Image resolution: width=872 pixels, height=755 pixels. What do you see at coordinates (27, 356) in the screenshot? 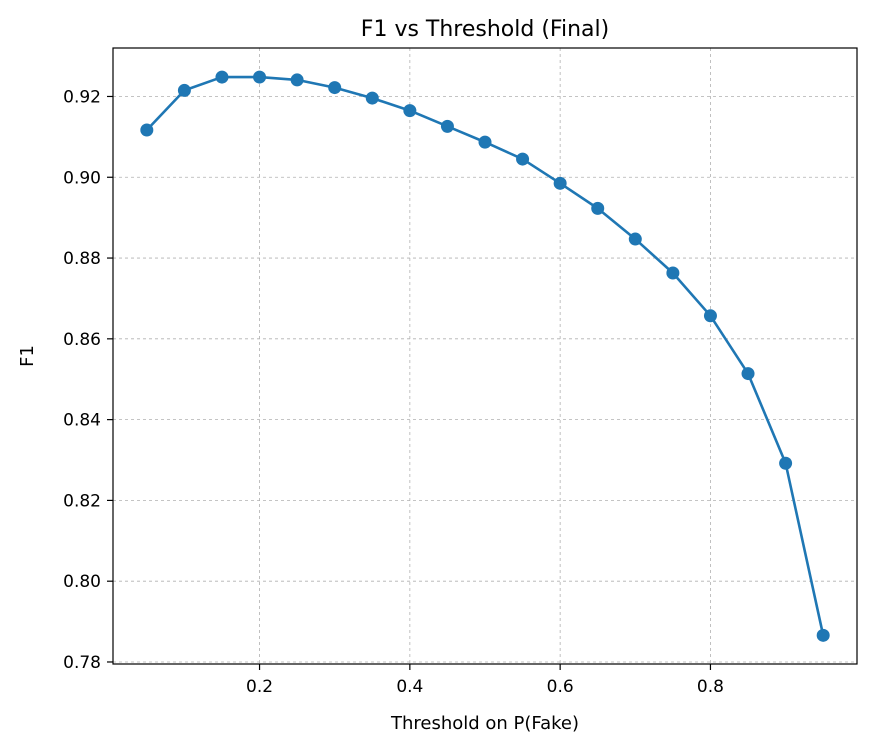
I see `y-axis-label: F1` at bounding box center [27, 356].